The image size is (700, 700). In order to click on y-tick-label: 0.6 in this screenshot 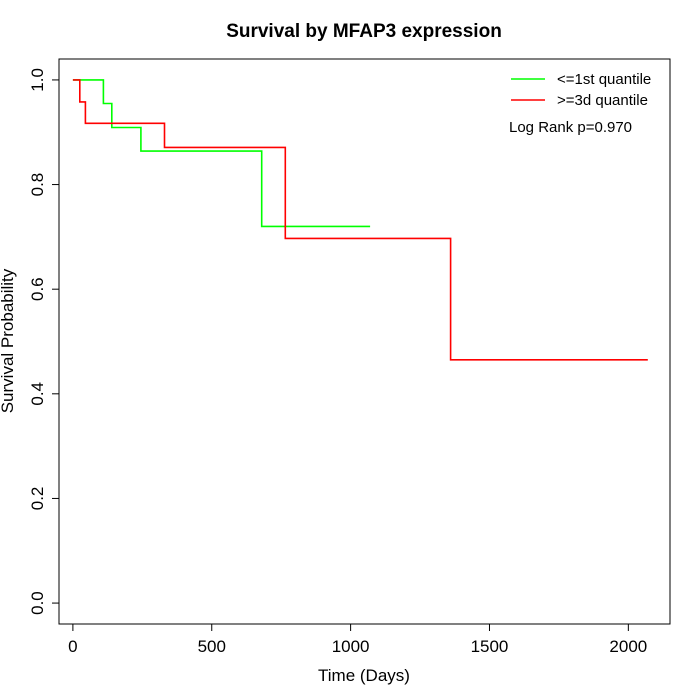, I will do `click(37, 289)`.